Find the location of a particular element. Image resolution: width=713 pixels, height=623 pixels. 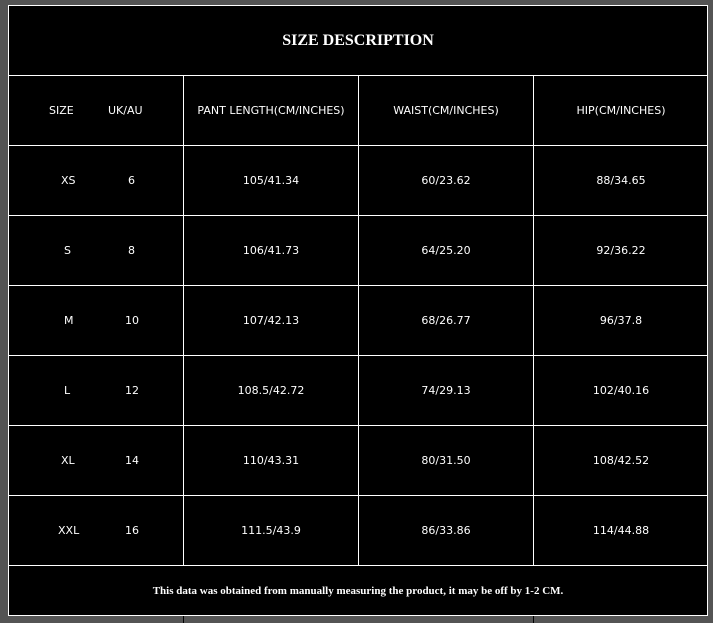

hip-value: 108/42.52 is located at coordinates (621, 460).